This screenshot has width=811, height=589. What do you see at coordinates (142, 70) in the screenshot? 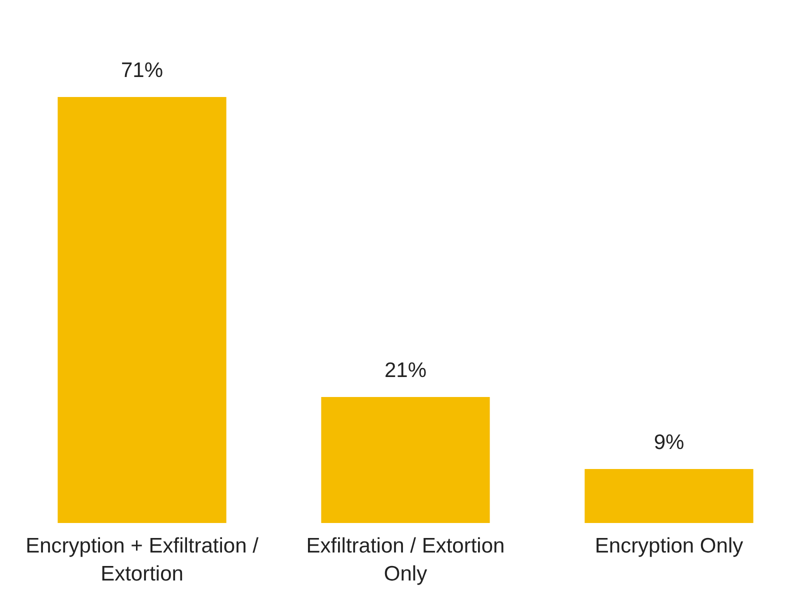
I see `data-label: 71%` at bounding box center [142, 70].